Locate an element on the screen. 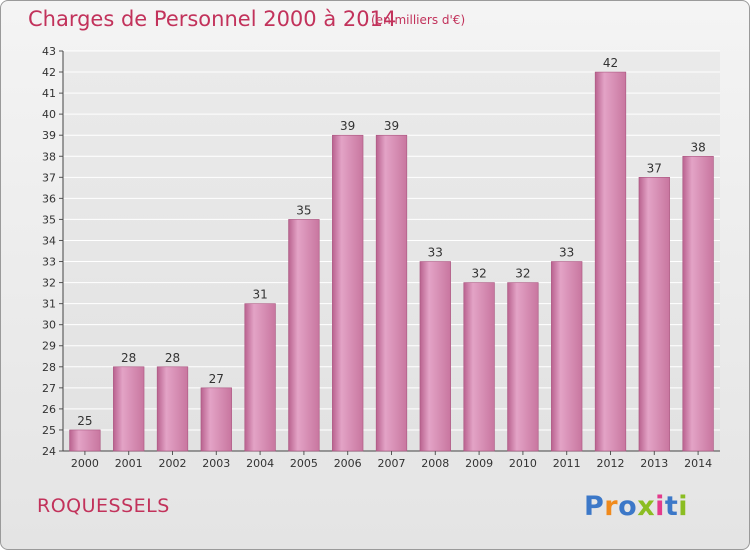  y-tick-label: 28 is located at coordinates (49, 367).